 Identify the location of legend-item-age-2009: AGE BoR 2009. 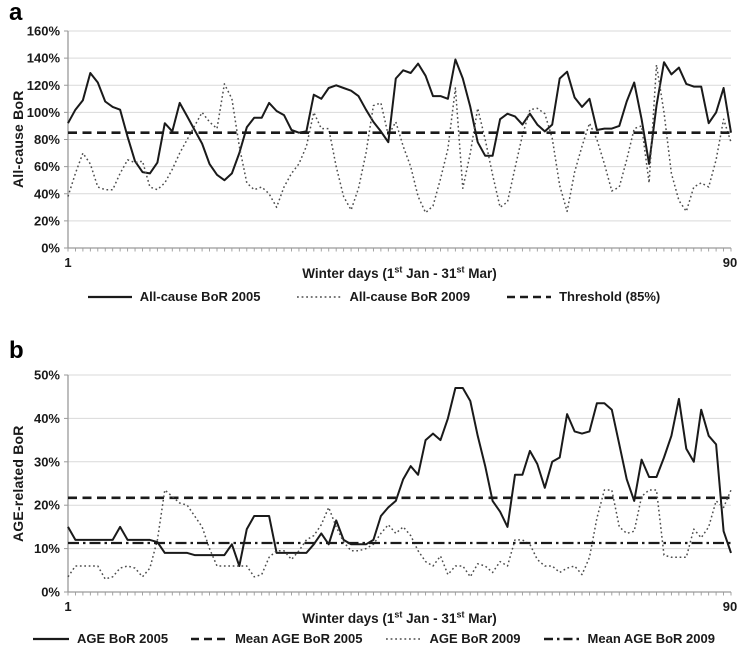
(453, 638).